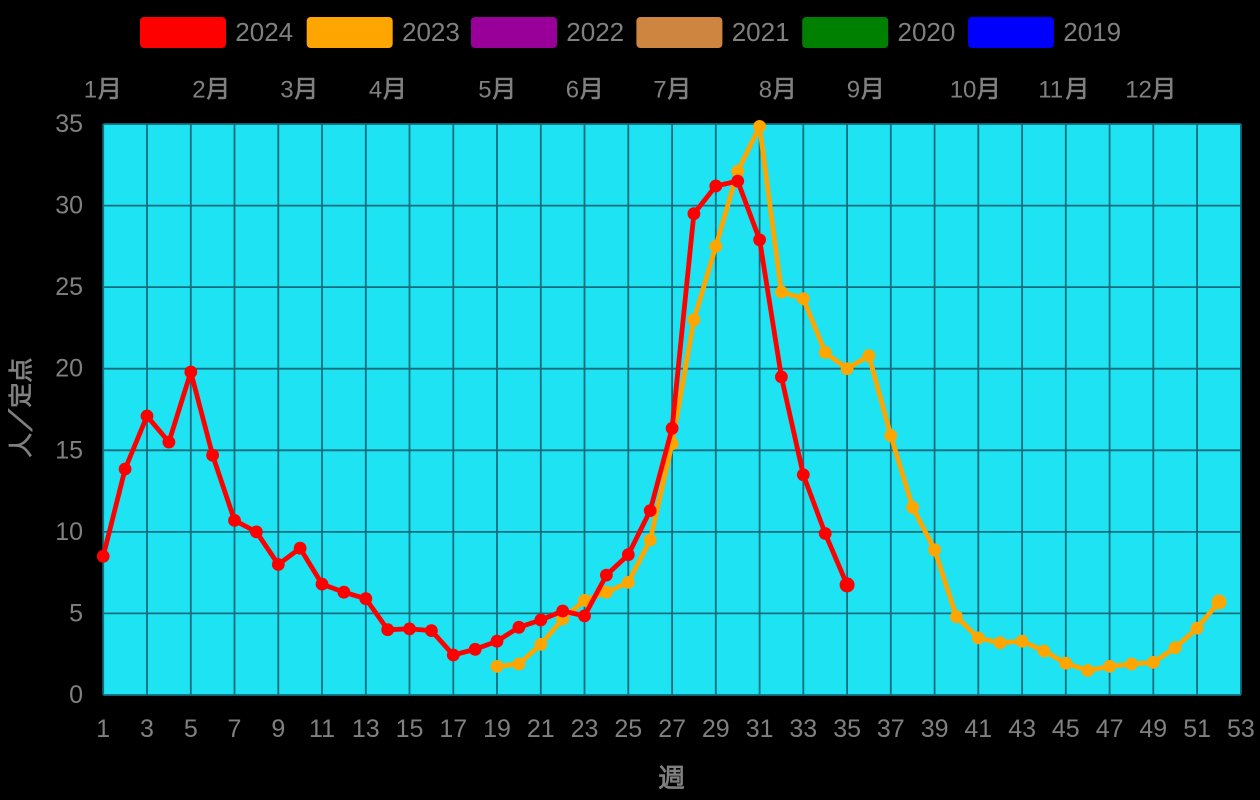 Image resolution: width=1260 pixels, height=800 pixels. I want to click on svg-text: 8, so click(765, 90).